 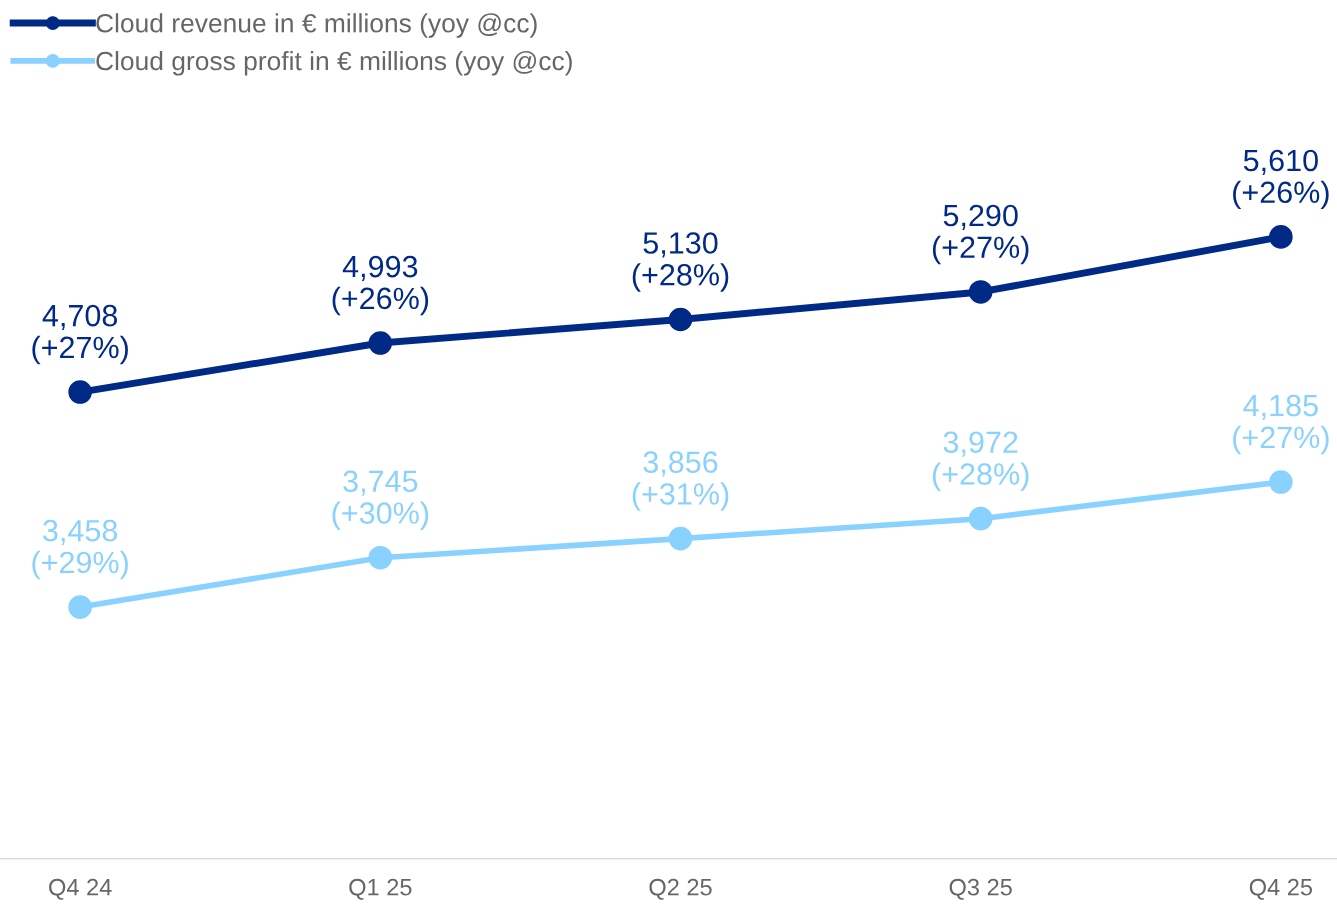 What do you see at coordinates (680, 481) in the screenshot?
I see `data-label: 3,856 (+31%)` at bounding box center [680, 481].